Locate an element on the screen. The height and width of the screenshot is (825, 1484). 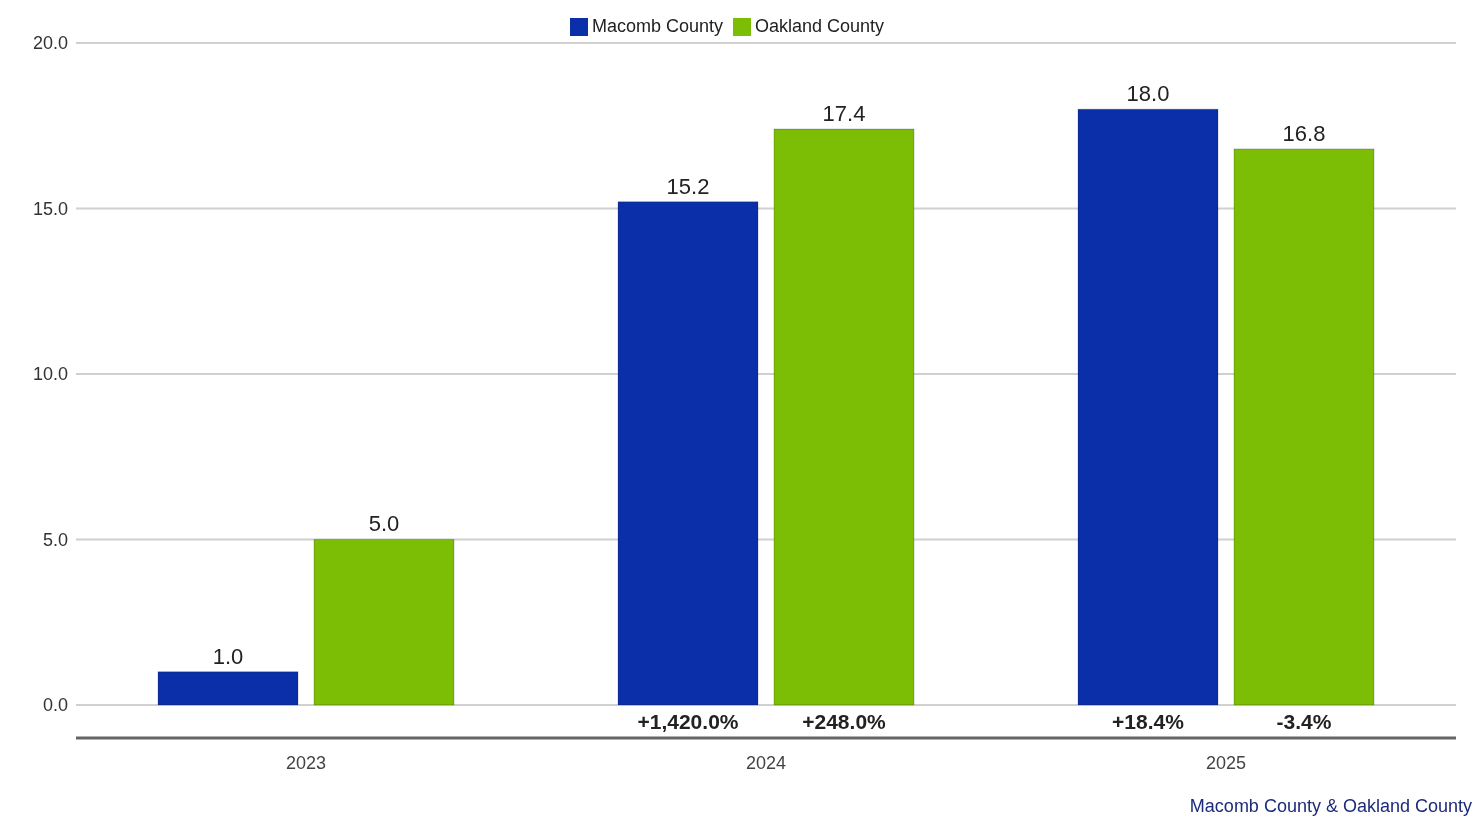
annotation: +248.0% is located at coordinates (844, 722).